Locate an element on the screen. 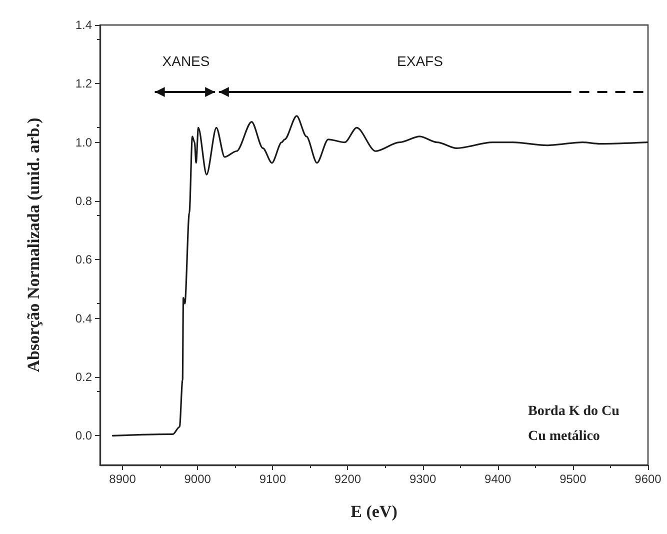 The width and height of the screenshot is (667, 534). x-tick-label: 9000 is located at coordinates (198, 479).